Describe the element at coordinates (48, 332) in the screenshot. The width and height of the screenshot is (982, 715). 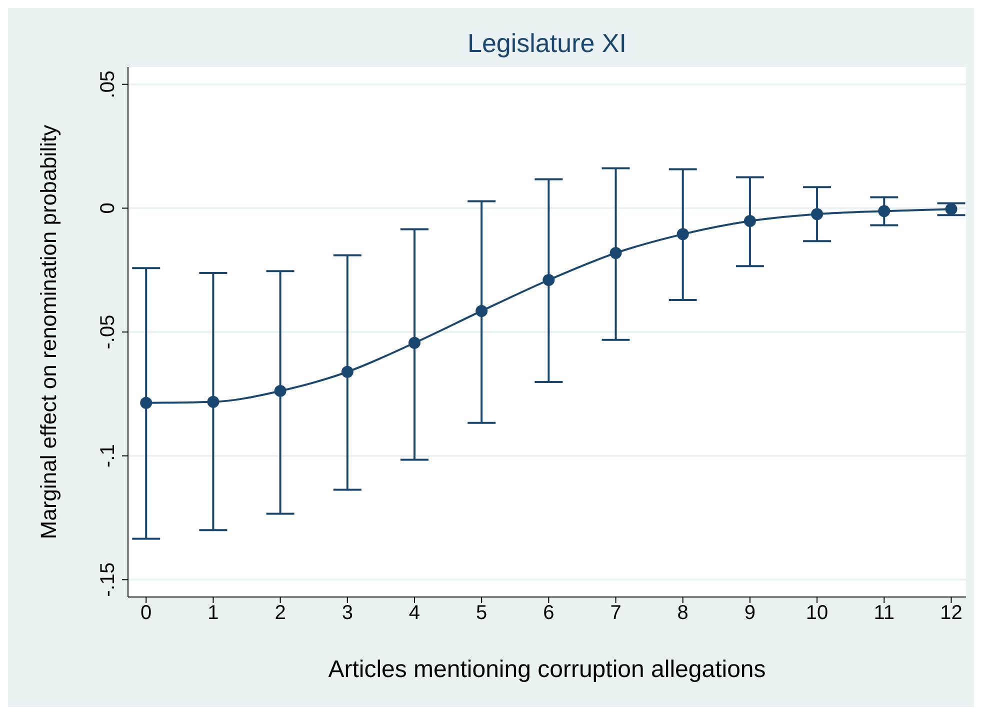
I see `y-axis-title: Marginal effect on renomination probability` at that location.